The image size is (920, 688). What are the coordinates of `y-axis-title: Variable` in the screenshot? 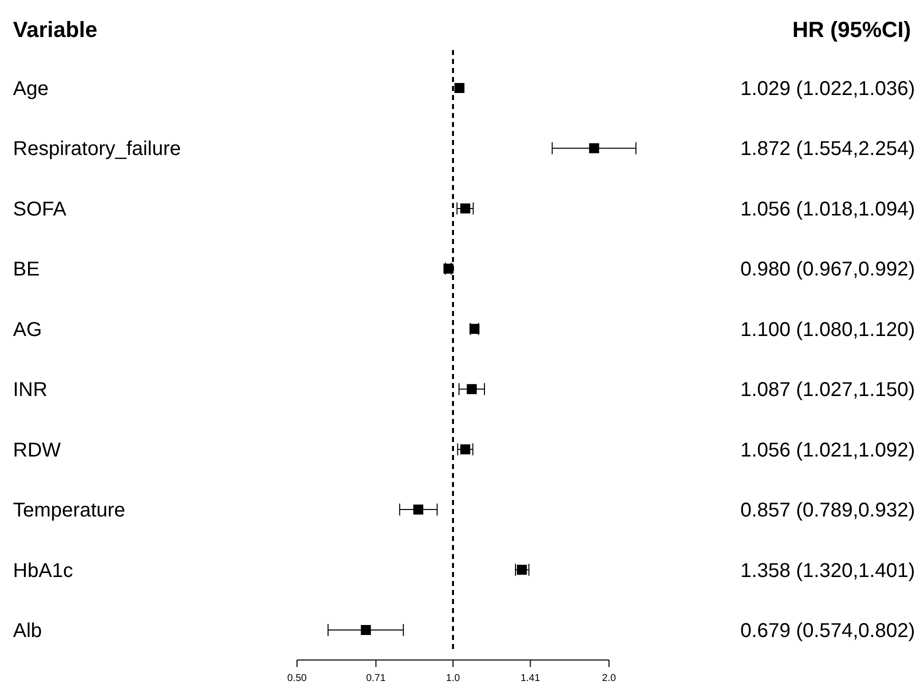 It's located at (55, 29).